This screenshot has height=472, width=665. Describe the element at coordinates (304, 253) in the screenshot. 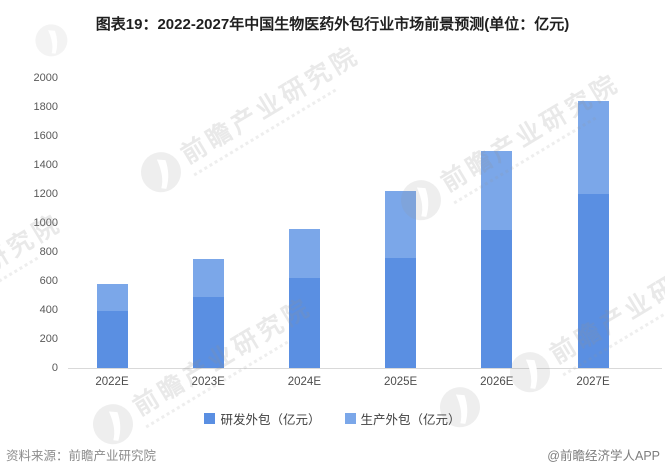

I see `bar-segment-mfg-outsourcing-2024E` at that location.